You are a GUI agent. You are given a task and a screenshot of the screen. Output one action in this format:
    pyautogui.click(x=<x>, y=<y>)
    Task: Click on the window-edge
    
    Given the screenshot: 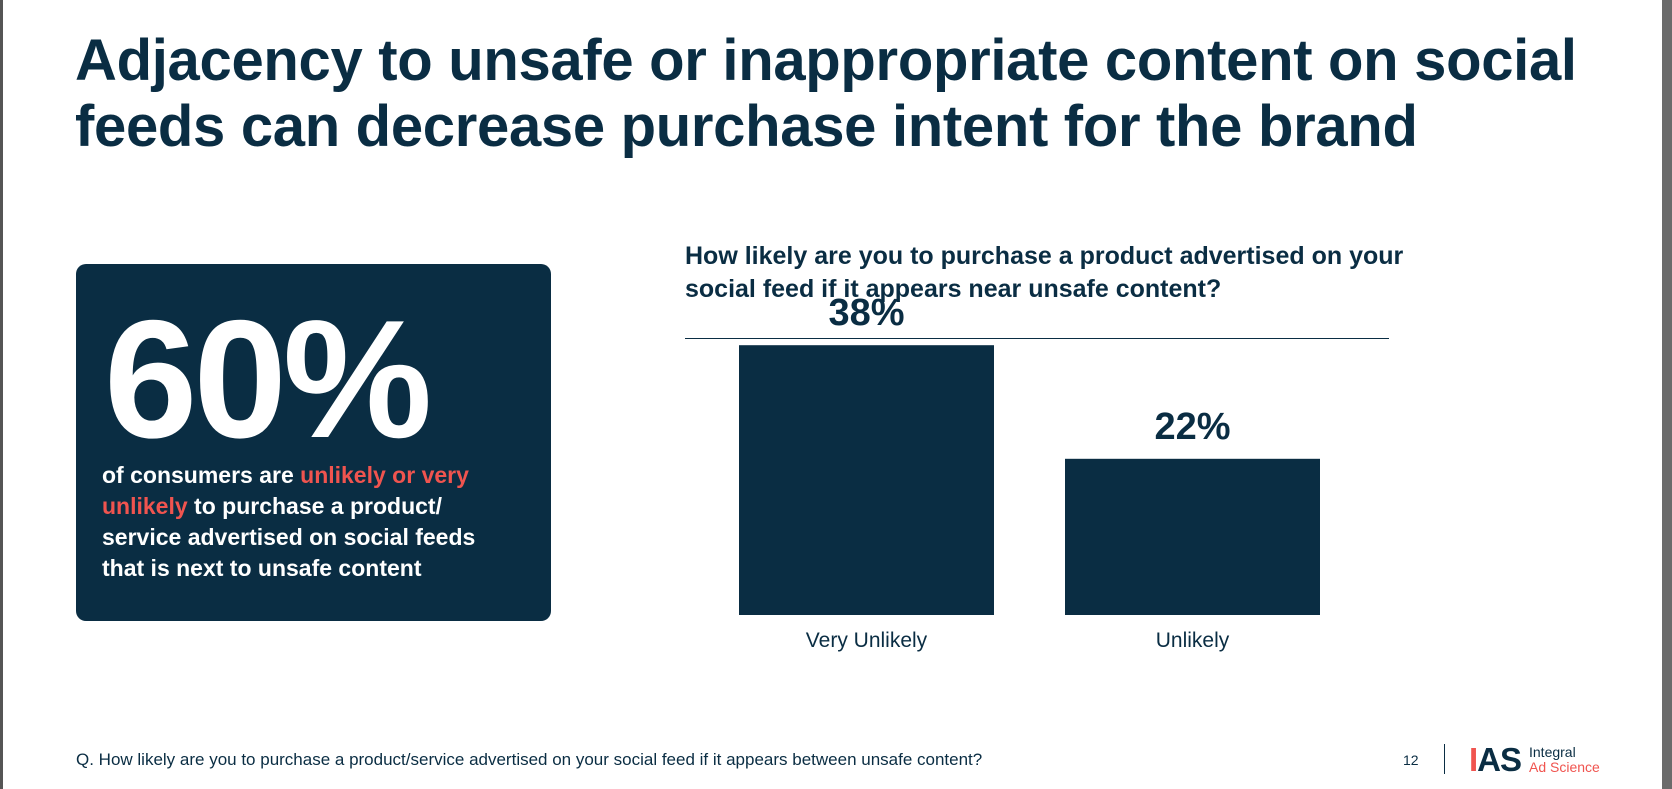 What is the action you would take?
    pyautogui.click(x=1667, y=394)
    